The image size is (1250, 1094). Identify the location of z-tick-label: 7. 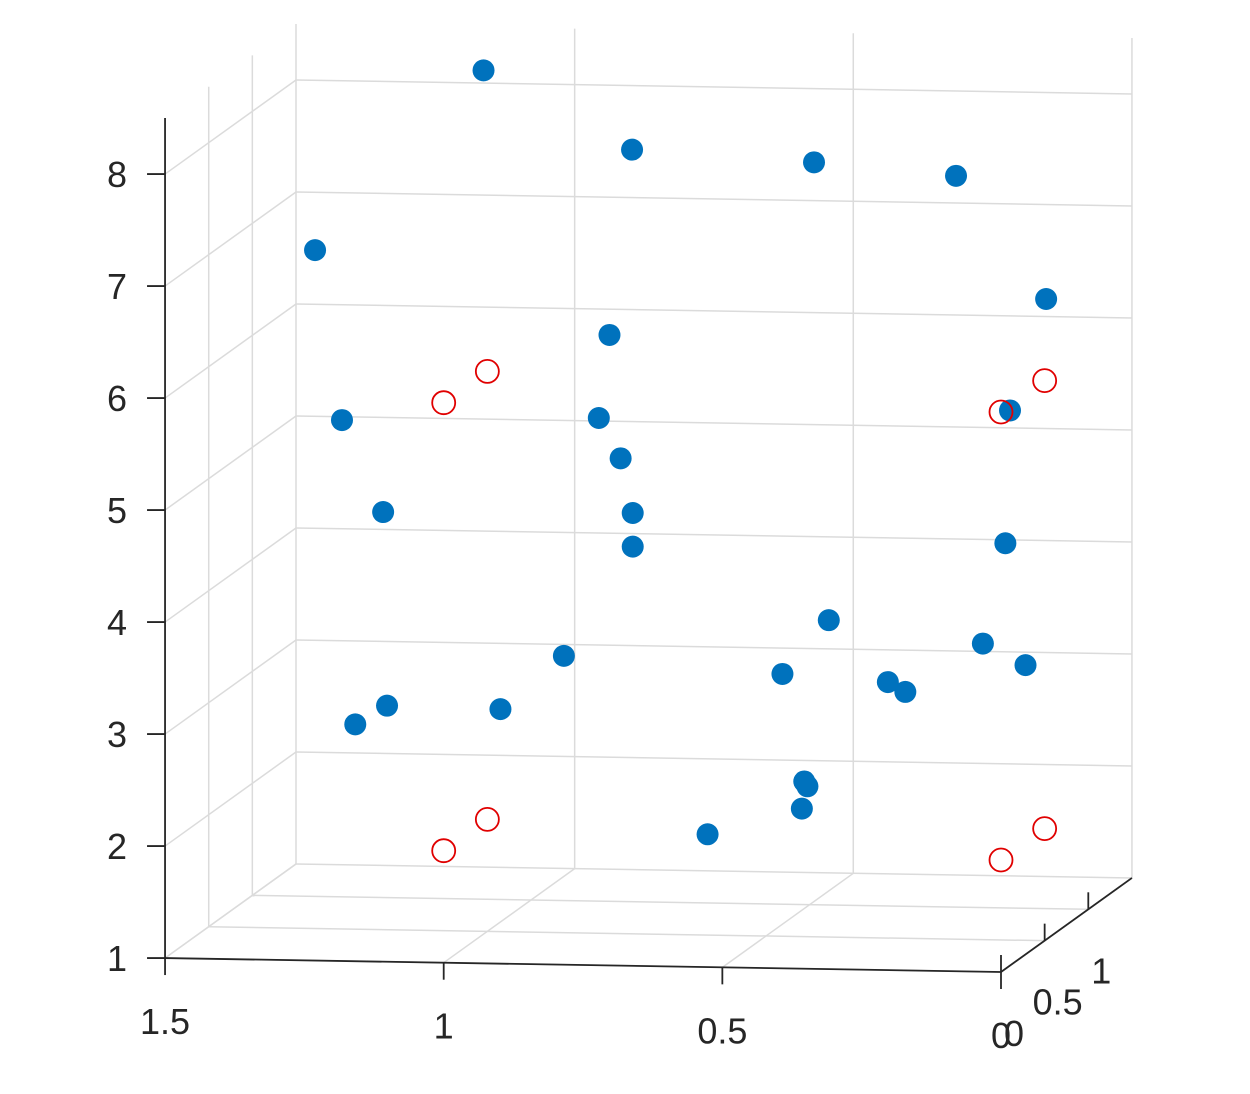
(117, 286).